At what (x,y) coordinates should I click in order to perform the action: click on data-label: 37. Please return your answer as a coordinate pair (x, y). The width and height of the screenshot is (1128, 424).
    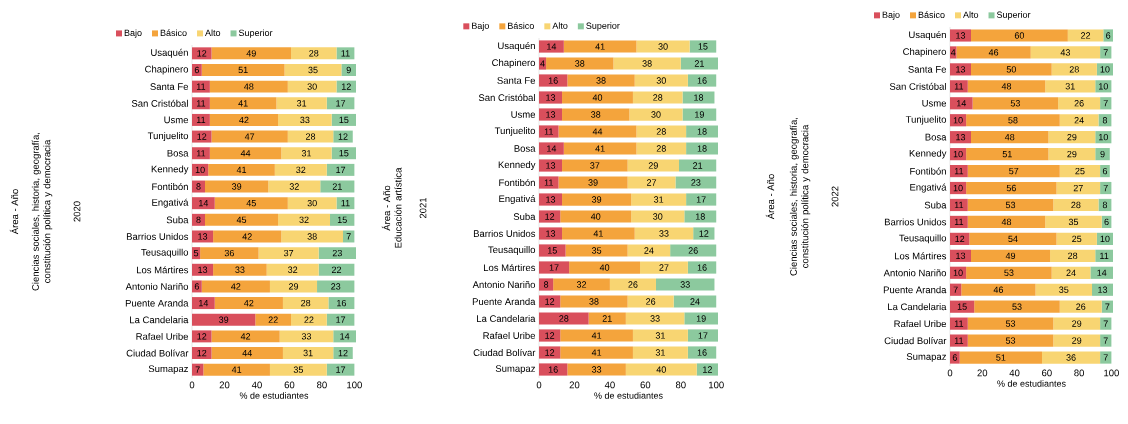
    Looking at the image, I should click on (595, 165).